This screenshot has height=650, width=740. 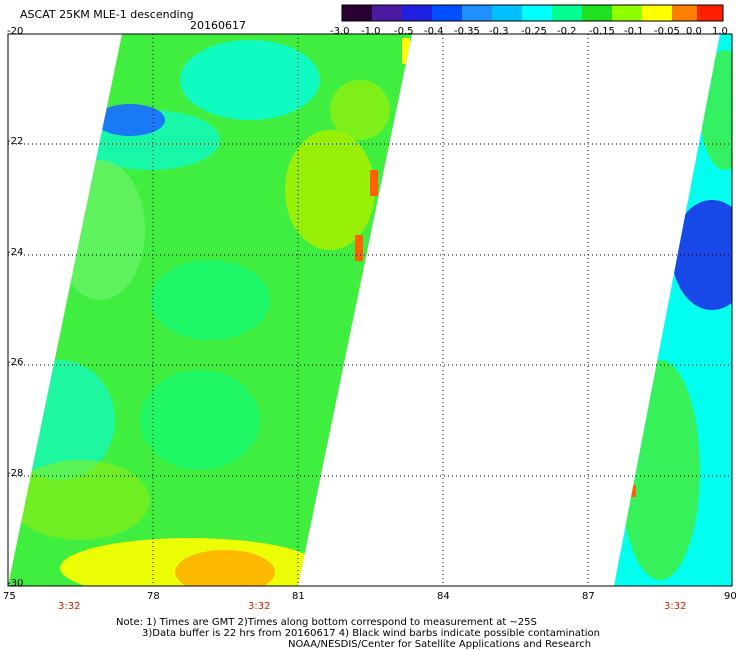 I want to click on colorbar, so click(x=532, y=13).